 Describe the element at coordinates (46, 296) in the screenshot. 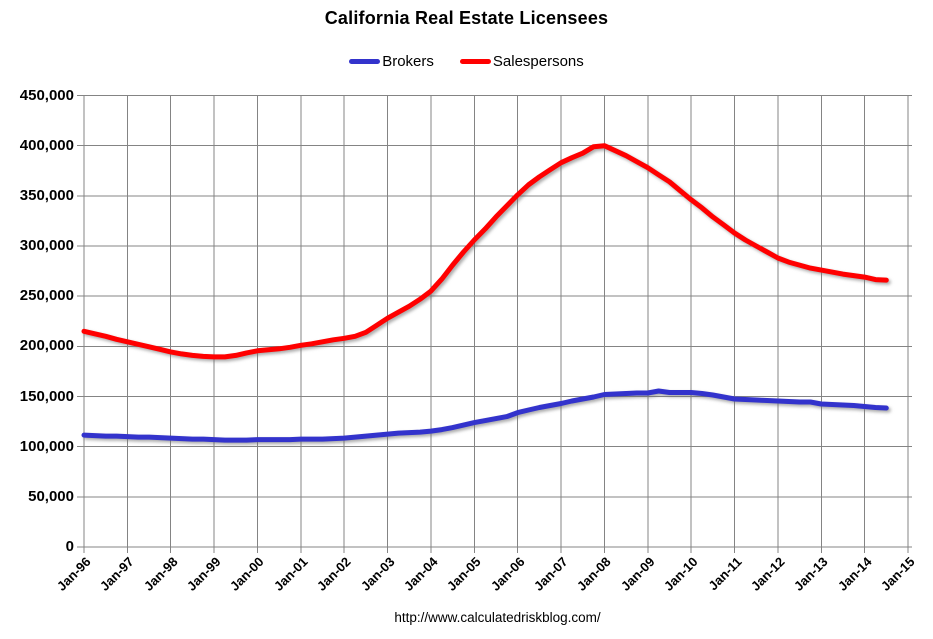

I see `y-axis-label: 250,000` at that location.